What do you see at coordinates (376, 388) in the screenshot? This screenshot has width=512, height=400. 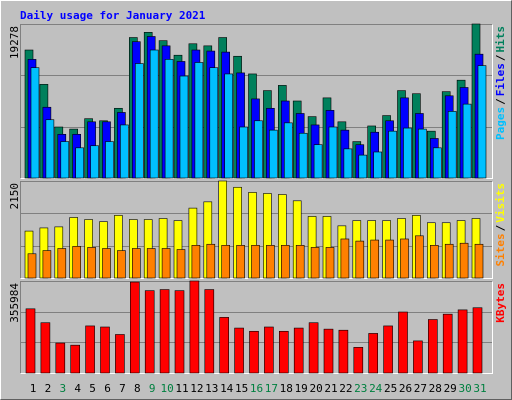 I see `x-tick-label: 24` at bounding box center [376, 388].